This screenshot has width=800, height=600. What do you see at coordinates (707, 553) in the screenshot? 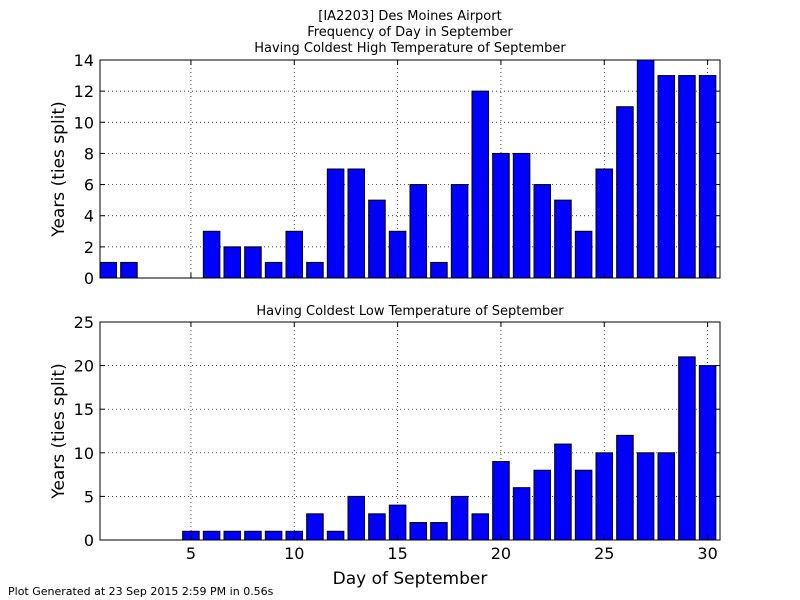
I see `x-tick-label: 30` at bounding box center [707, 553].